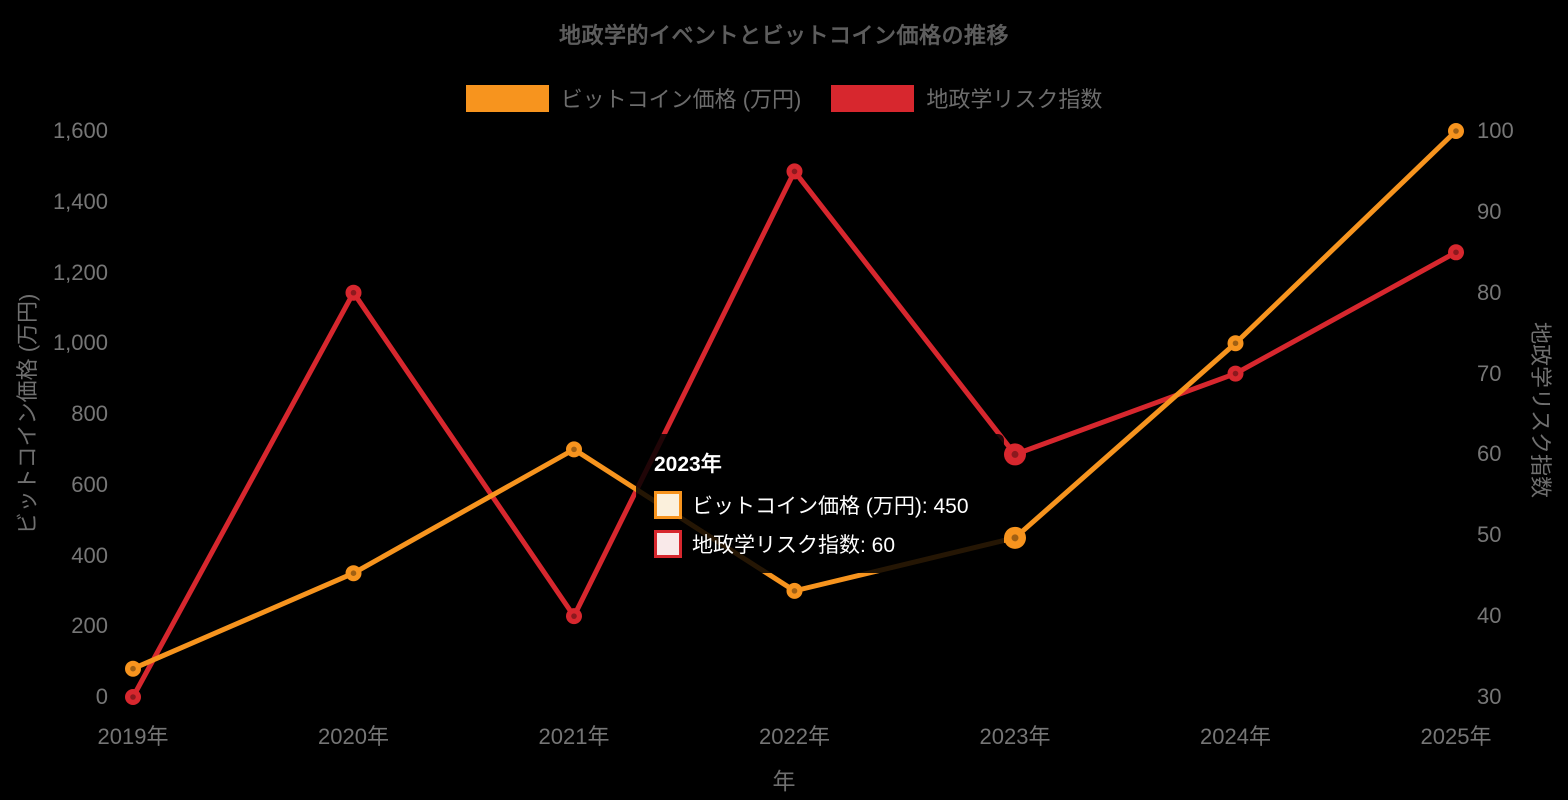 This screenshot has height=800, width=1568. What do you see at coordinates (794, 545) in the screenshot?
I see `tooltip-row-text: 地政学リスク指数: 60` at bounding box center [794, 545].